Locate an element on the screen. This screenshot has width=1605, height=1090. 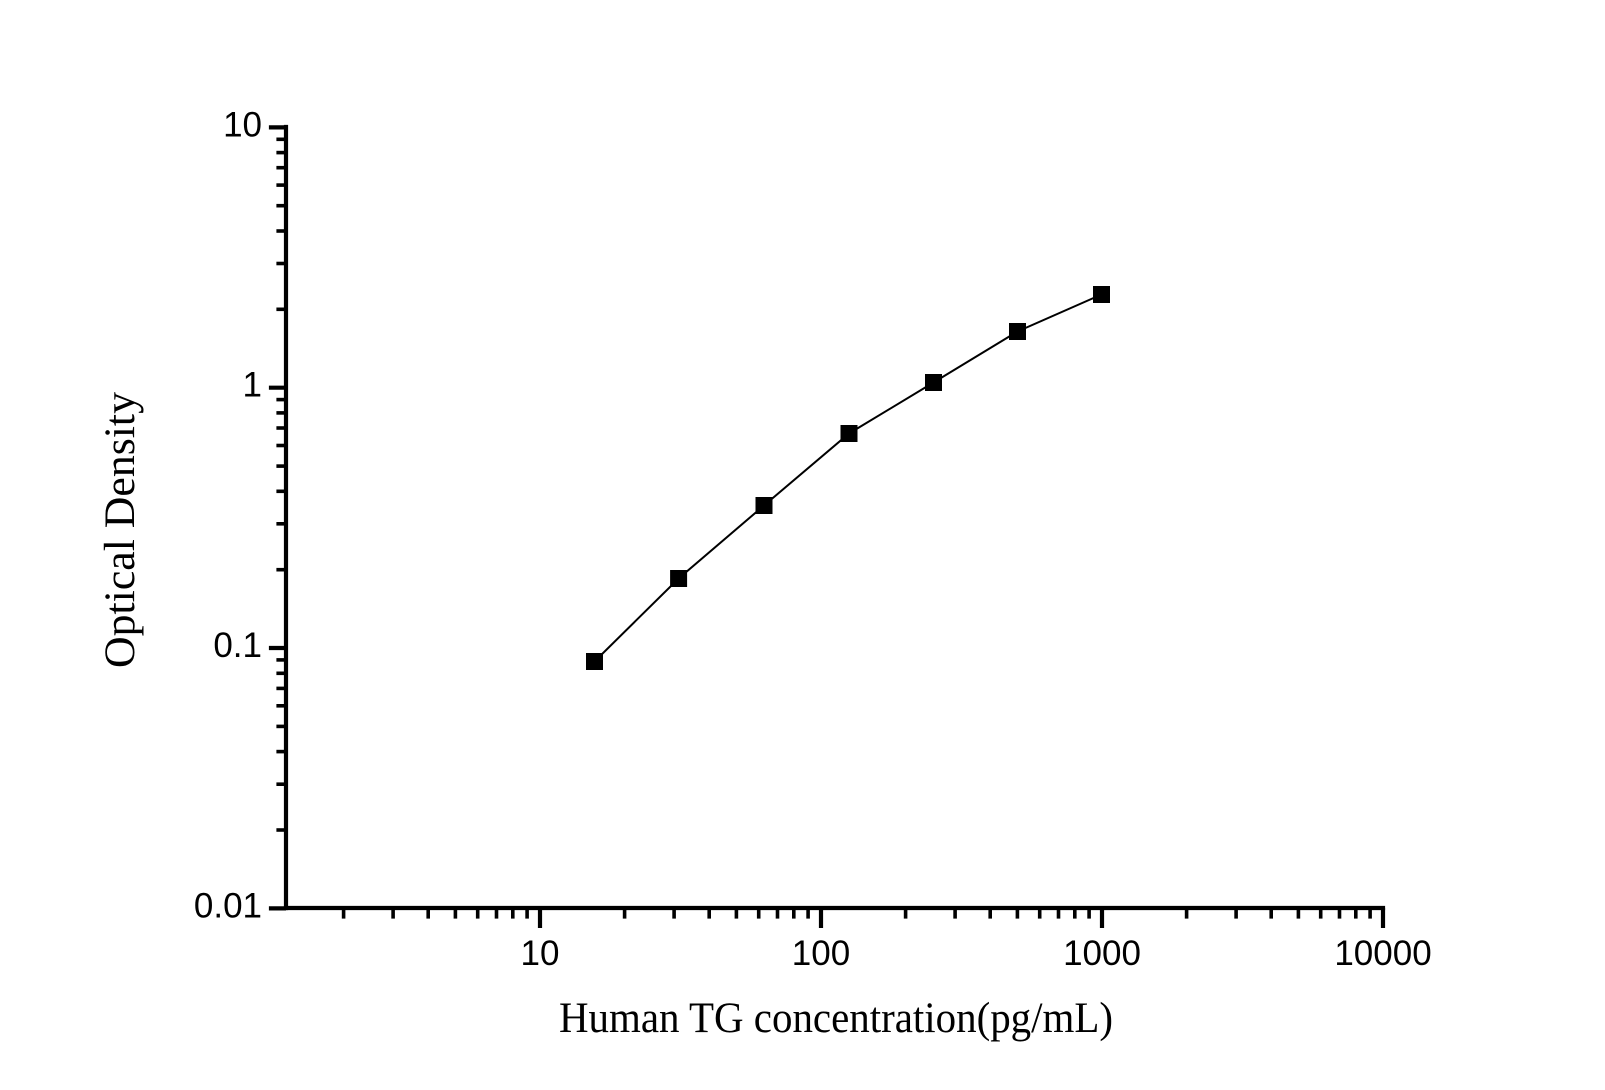
svg-text: 10000 is located at coordinates (1382, 953).